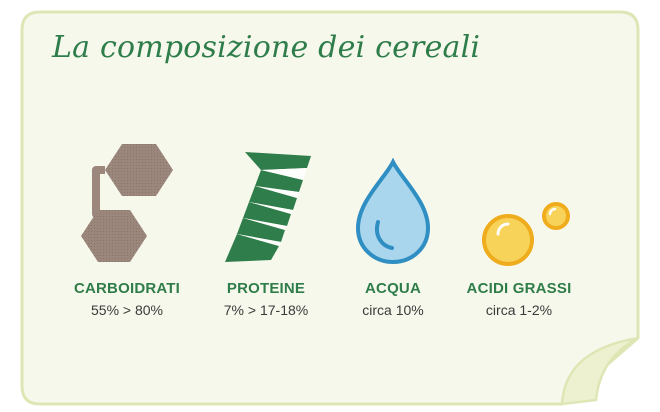 This screenshot has height=412, width=660. Describe the element at coordinates (268, 207) in the screenshot. I see `protein-helix-icon` at that location.